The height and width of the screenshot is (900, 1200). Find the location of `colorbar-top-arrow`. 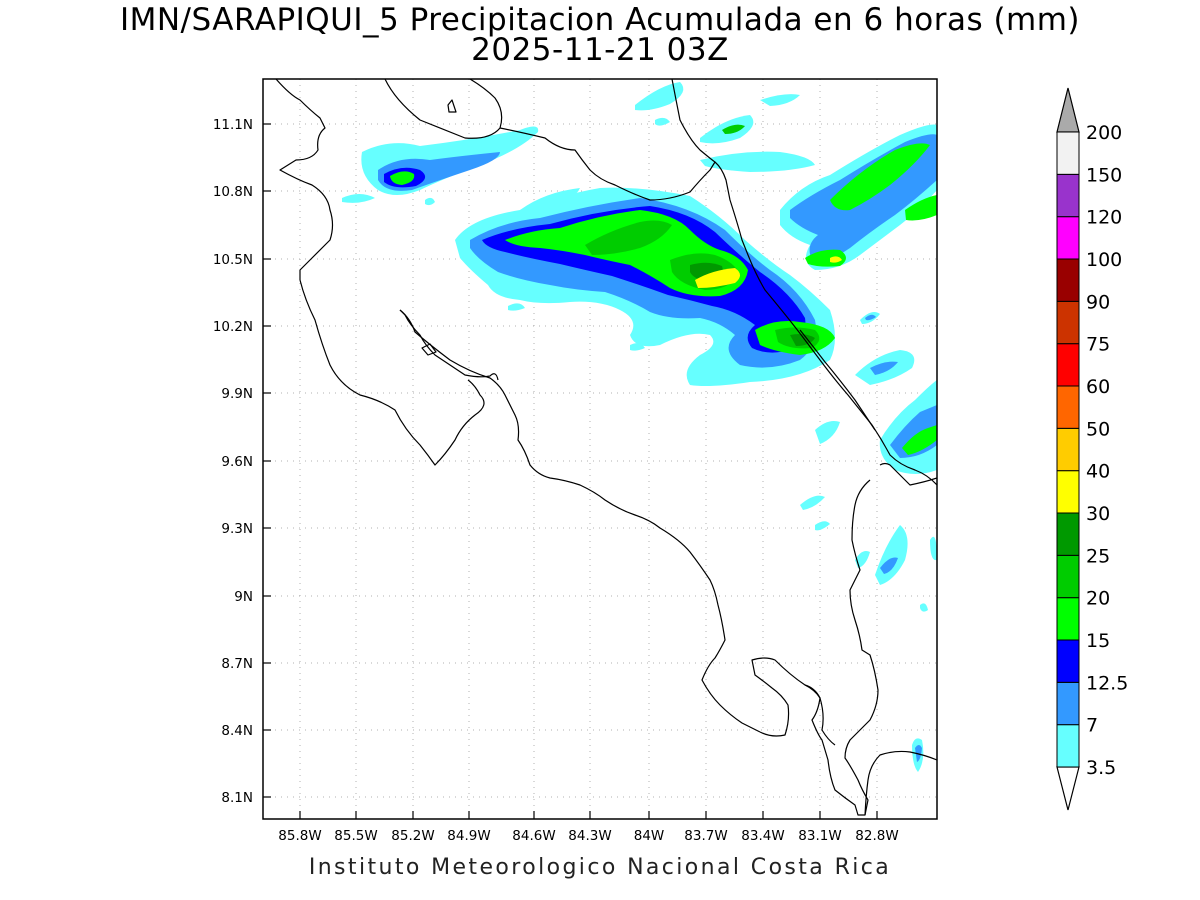

colorbar-top-arrow is located at coordinates (1068, 110).